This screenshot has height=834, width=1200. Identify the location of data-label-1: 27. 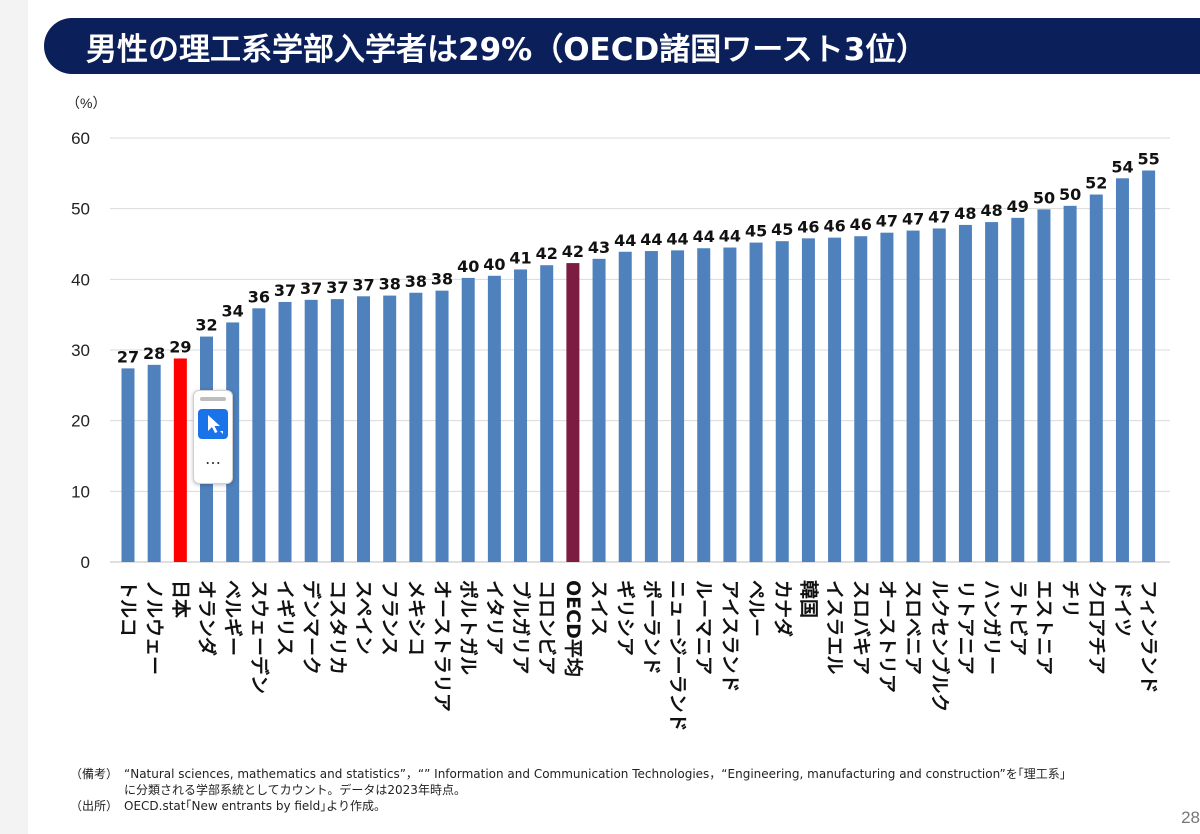
(128, 356).